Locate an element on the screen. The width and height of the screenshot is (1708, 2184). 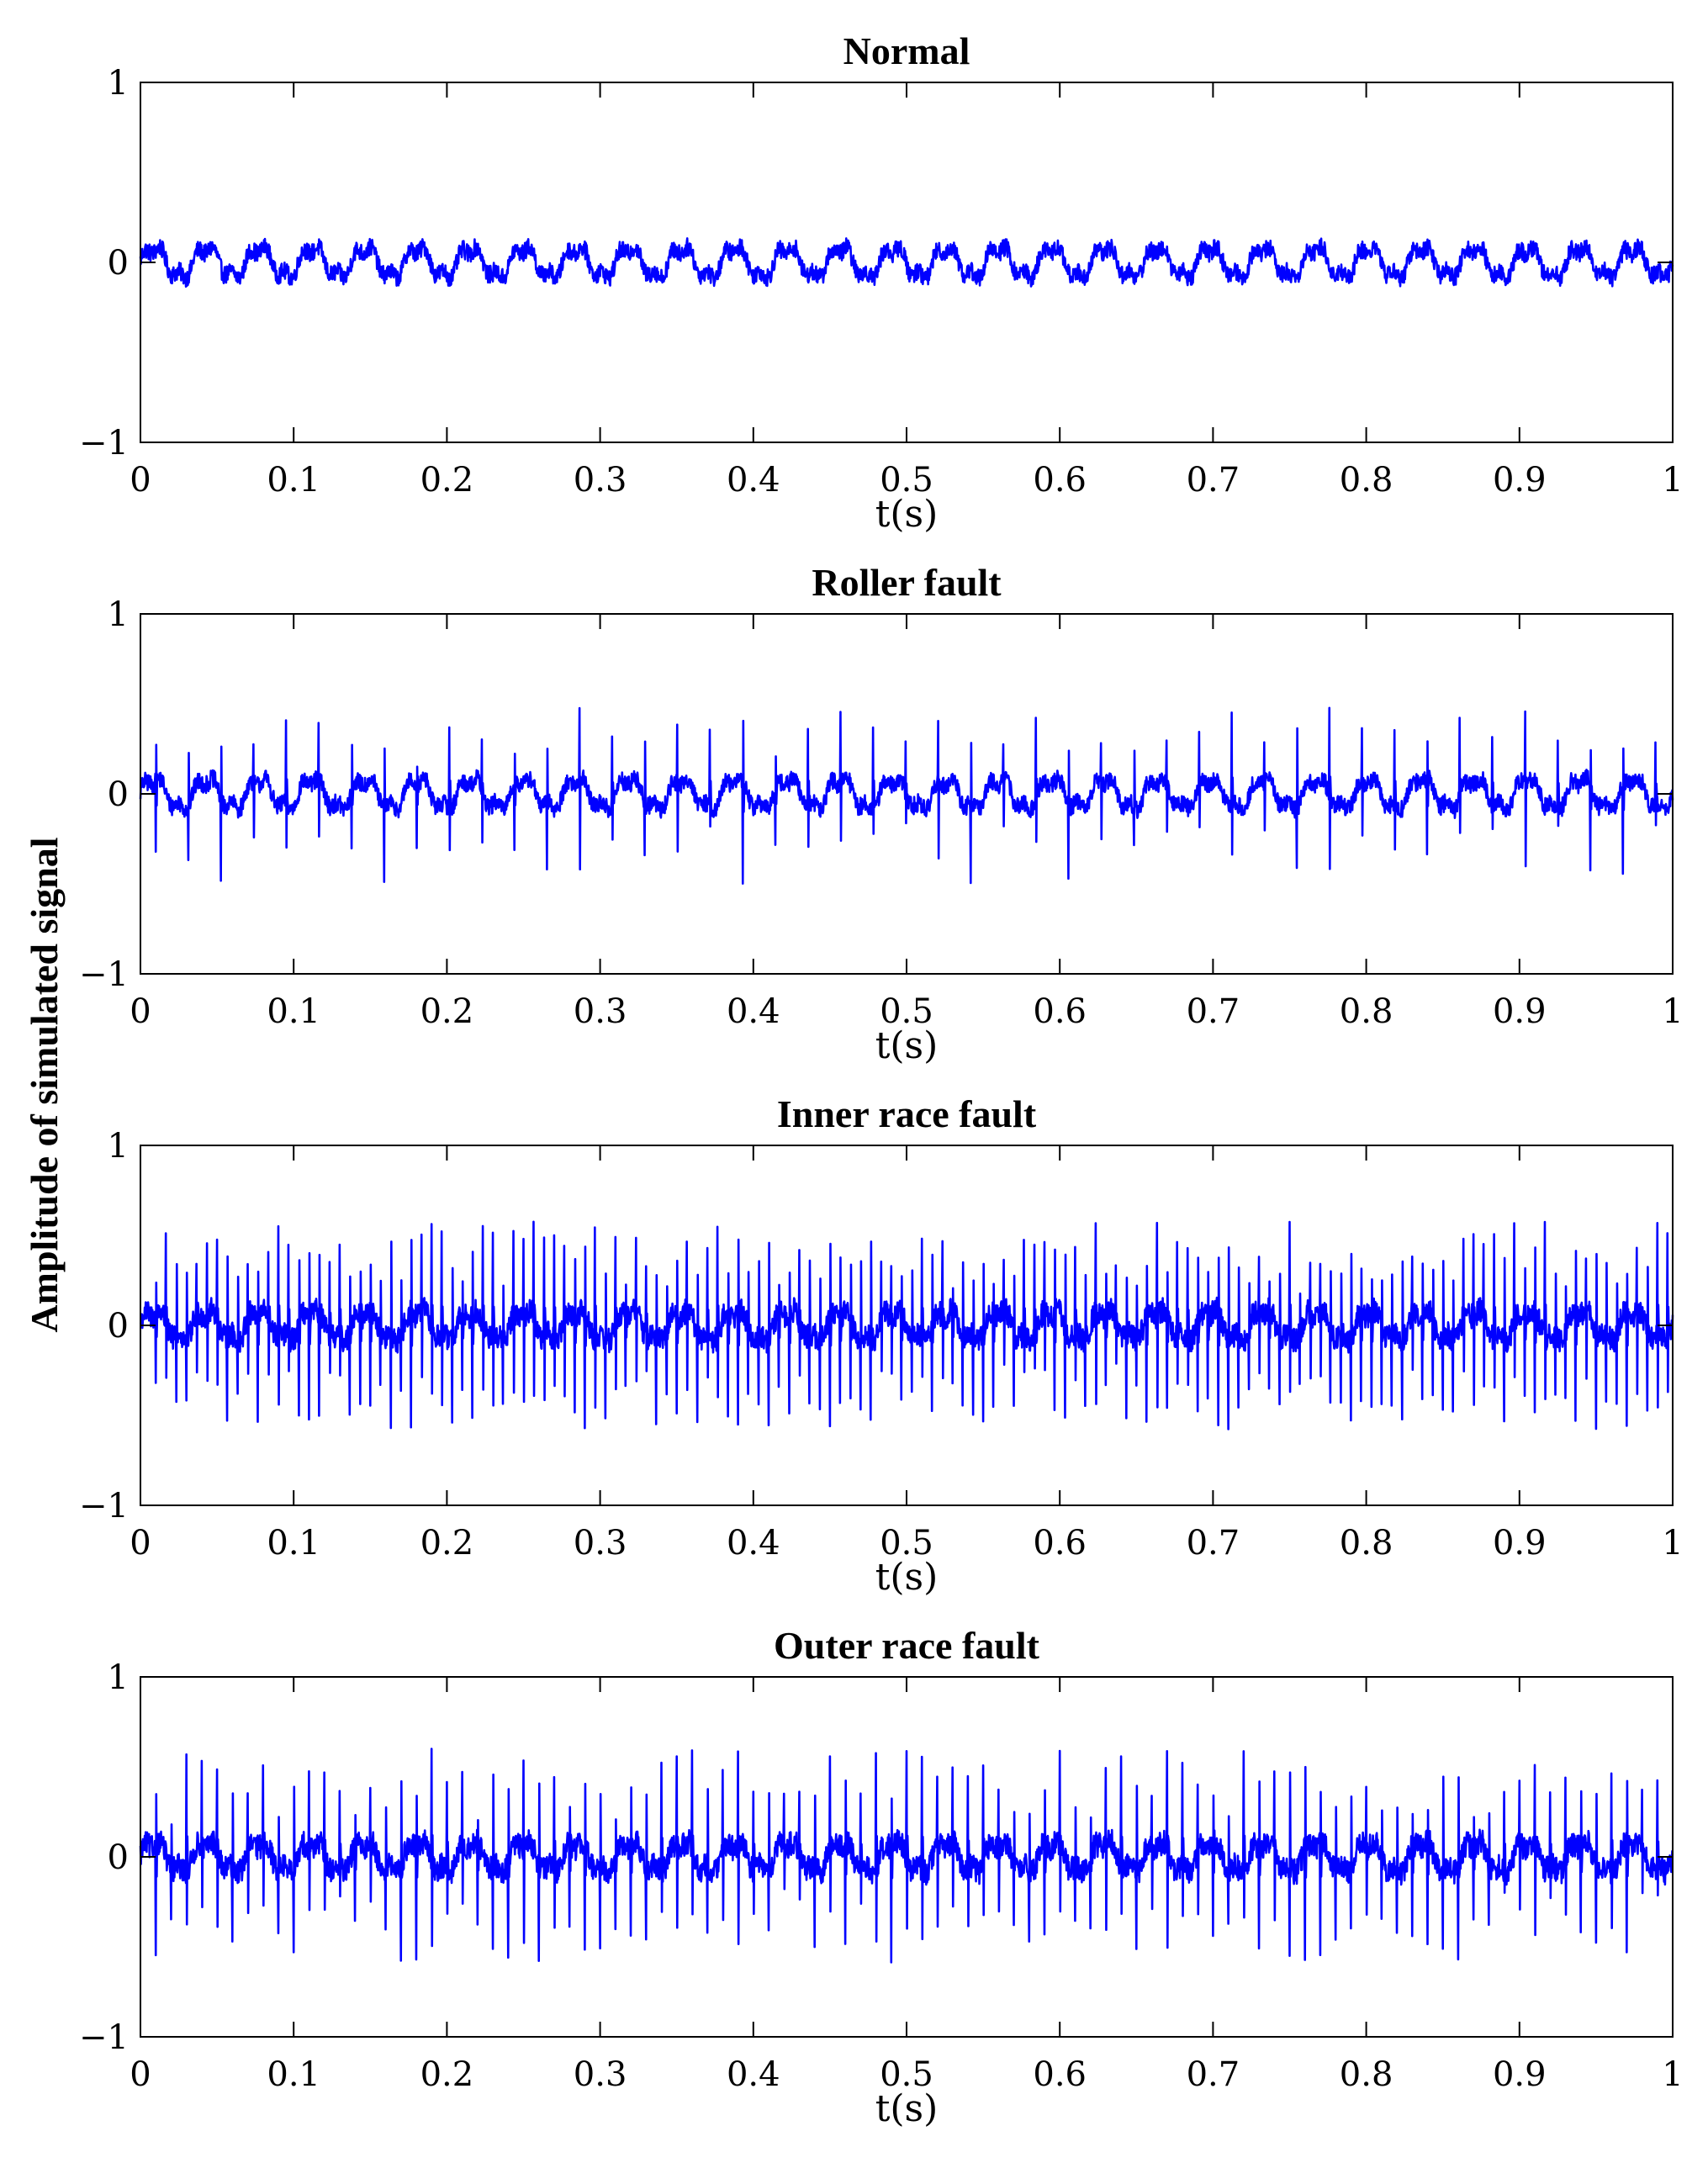
shared-y-axis-label: Amplitude of simulated signal is located at coordinates (44, 1084).